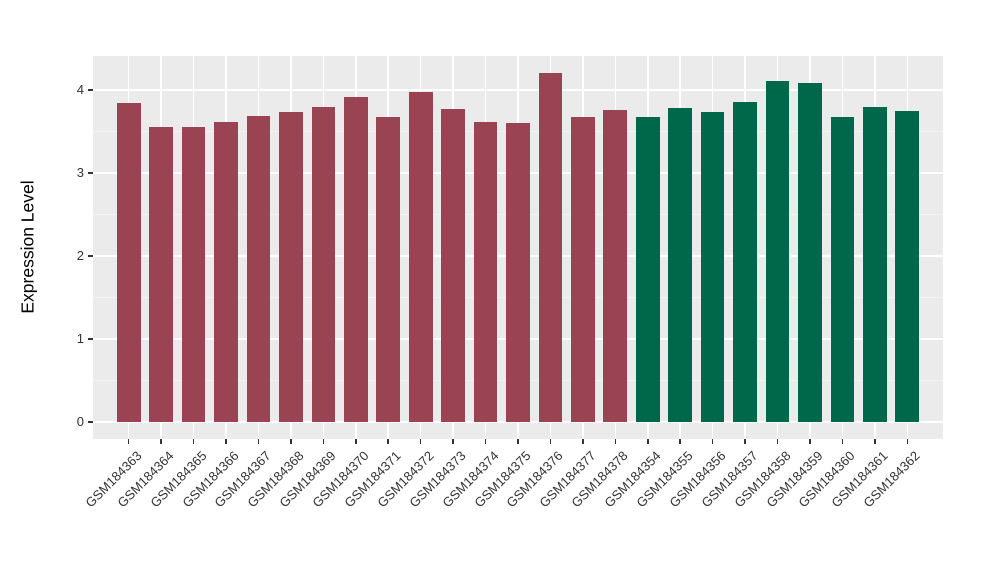 The width and height of the screenshot is (1000, 580). Describe the element at coordinates (453, 265) in the screenshot. I see `bar-GSM184373` at that location.